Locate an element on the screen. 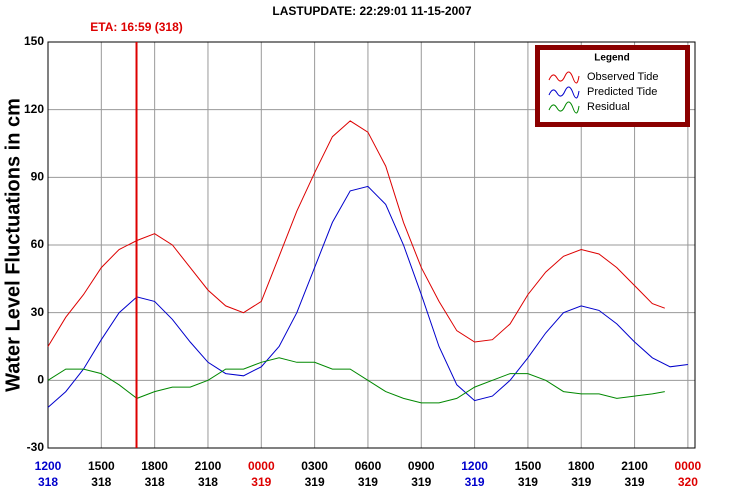  legend-title: Legend is located at coordinates (612, 58).